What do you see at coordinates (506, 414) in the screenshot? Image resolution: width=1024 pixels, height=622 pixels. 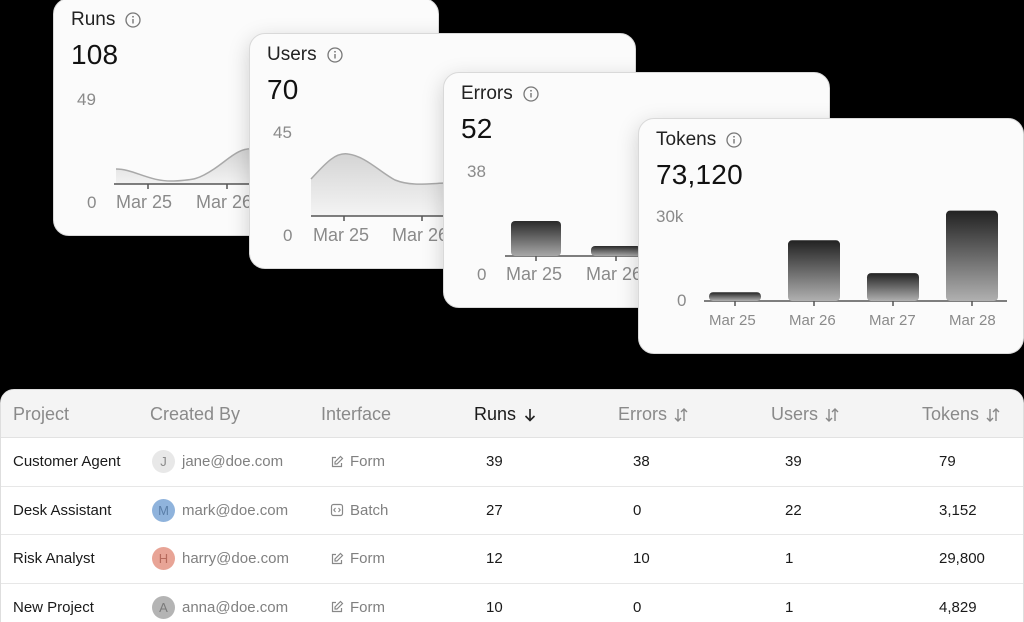 I see `col-runs: Runs` at bounding box center [506, 414].